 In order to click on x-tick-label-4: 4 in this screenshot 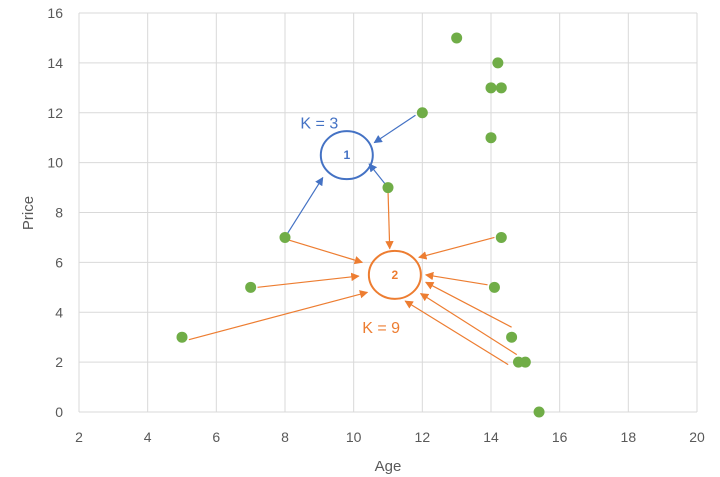, I will do `click(148, 437)`.